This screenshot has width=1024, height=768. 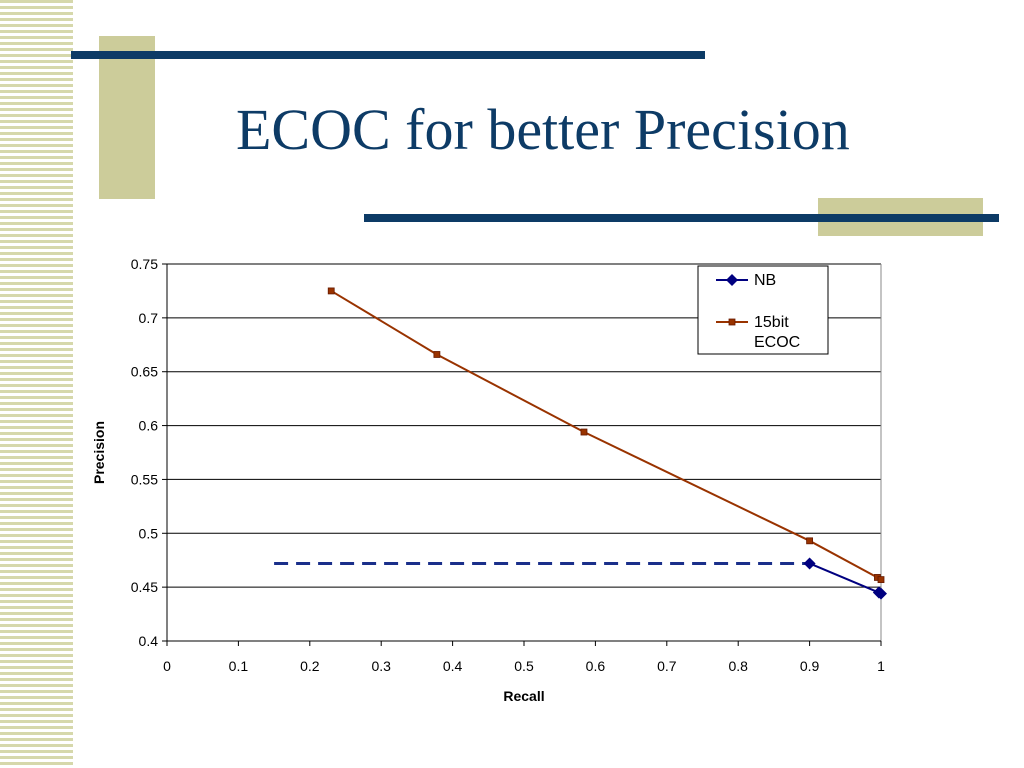 I want to click on x-tick-label: 0.3, so click(x=381, y=666).